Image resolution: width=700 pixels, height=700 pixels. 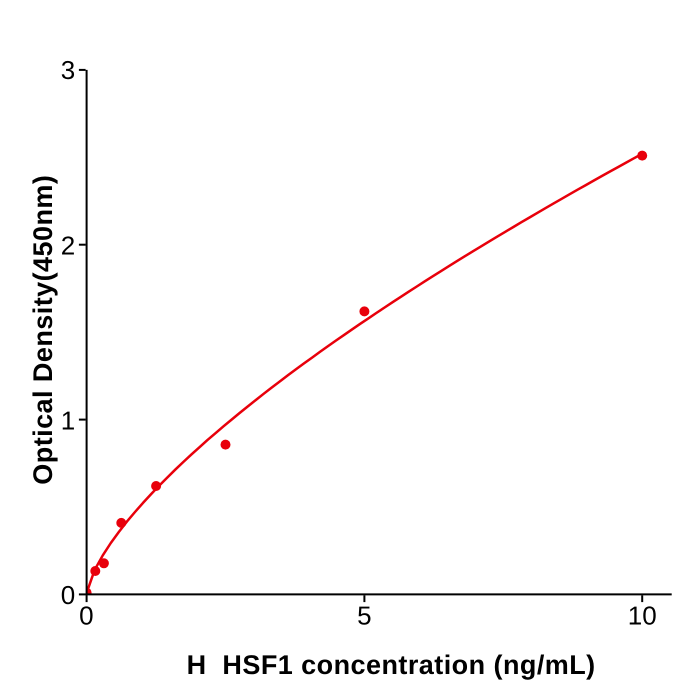 What do you see at coordinates (43, 330) in the screenshot?
I see `svg-text: Optical Density(450nm)` at bounding box center [43, 330].